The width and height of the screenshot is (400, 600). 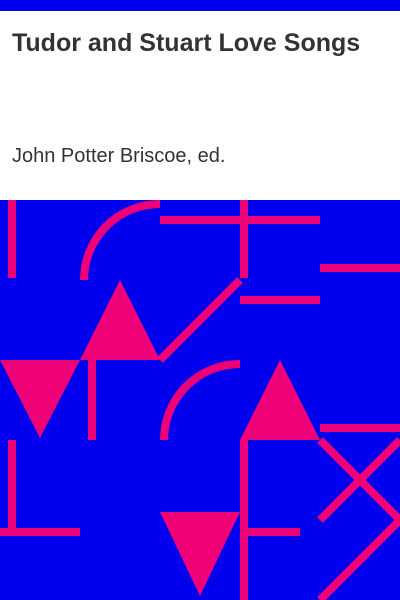 What do you see at coordinates (200, 5) in the screenshot?
I see `top-color-bar` at bounding box center [200, 5].